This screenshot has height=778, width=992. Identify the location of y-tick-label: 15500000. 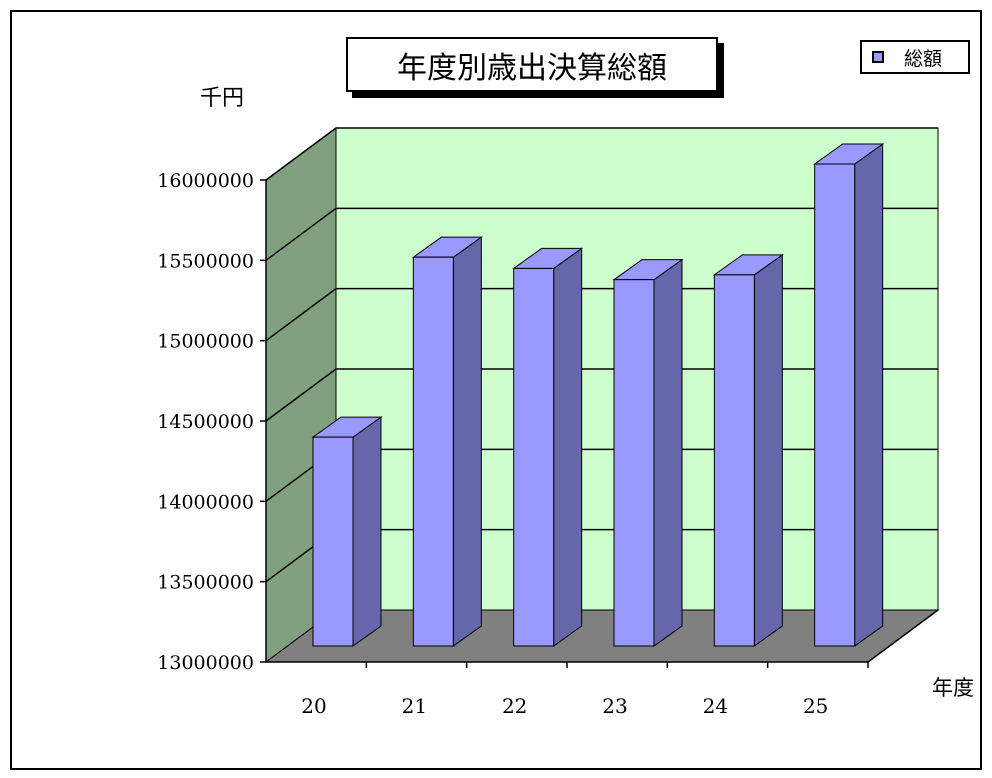
(205, 261).